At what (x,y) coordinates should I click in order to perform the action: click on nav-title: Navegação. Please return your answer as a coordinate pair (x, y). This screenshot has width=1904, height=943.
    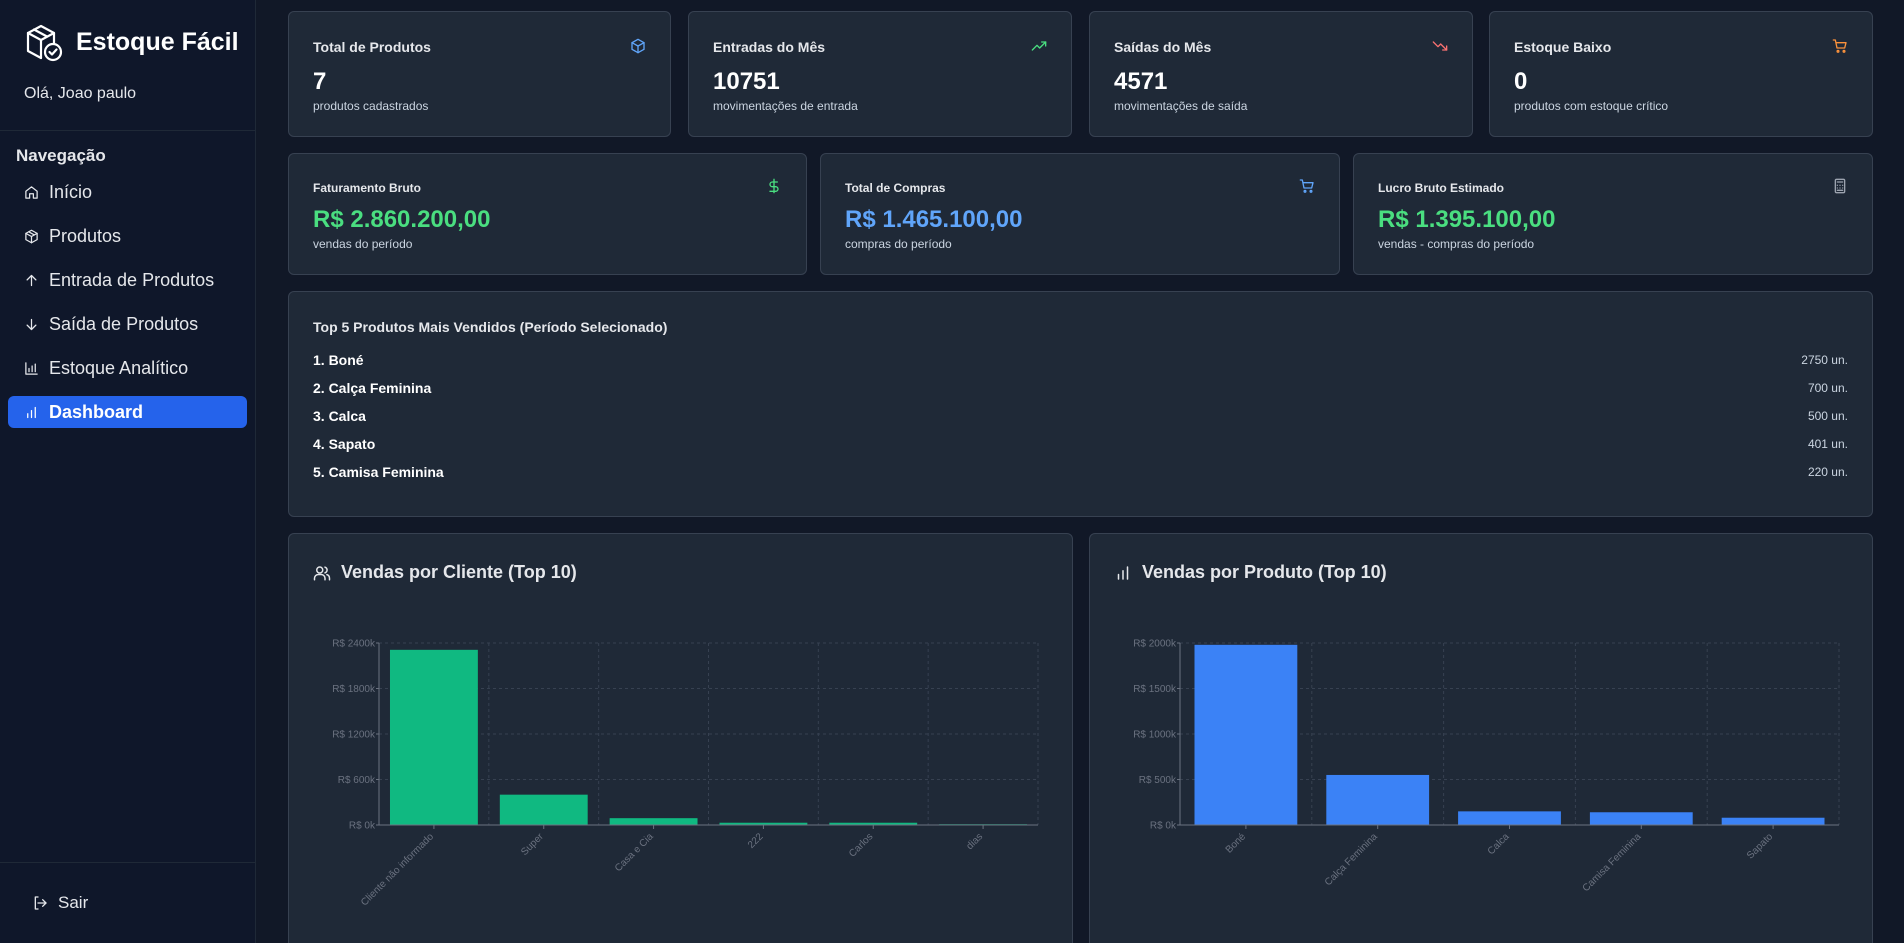
    Looking at the image, I should click on (61, 155).